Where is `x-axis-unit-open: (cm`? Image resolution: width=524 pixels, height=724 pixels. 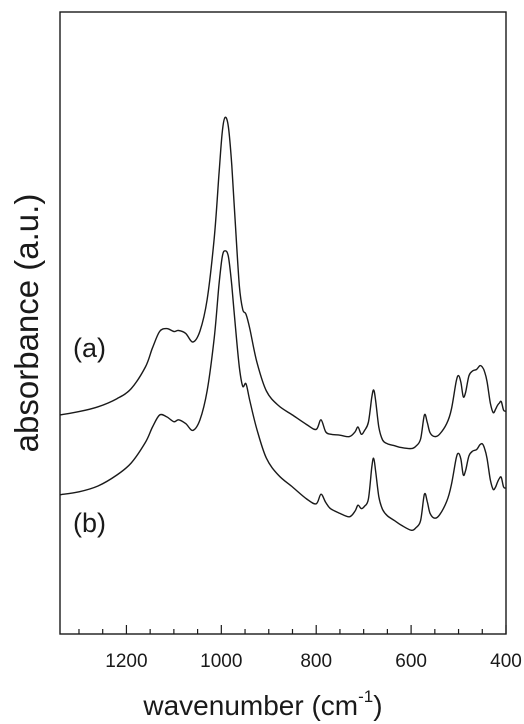
x-axis-unit-open: (cm is located at coordinates (334, 705).